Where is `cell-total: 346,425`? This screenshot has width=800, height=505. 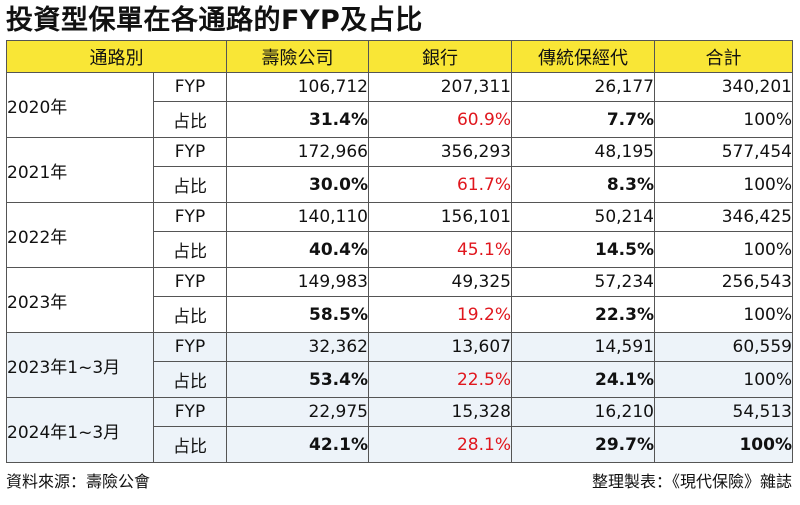
cell-total: 346,425 is located at coordinates (723, 217).